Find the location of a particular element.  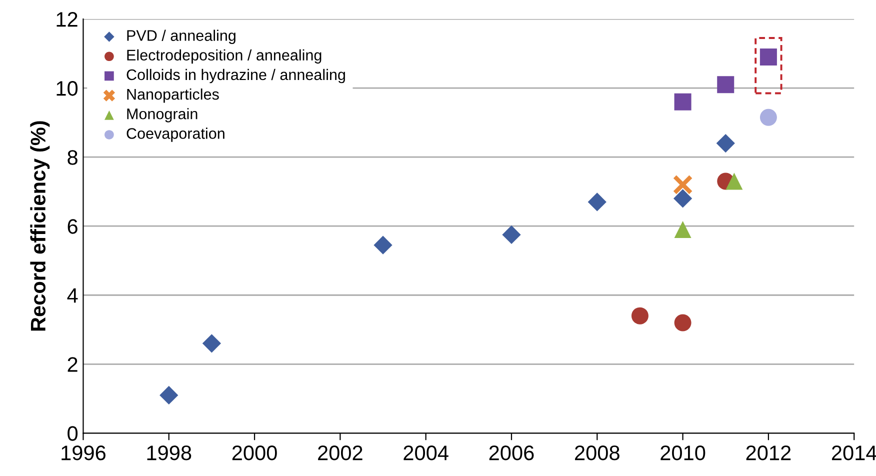

x-tick-label: 2004 is located at coordinates (426, 453).